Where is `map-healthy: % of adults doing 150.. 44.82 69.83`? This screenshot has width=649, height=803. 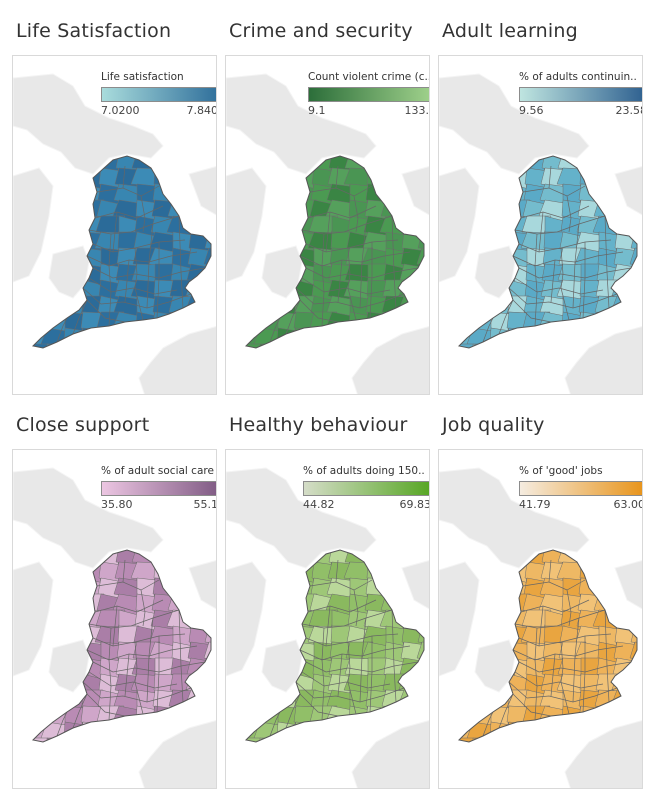
map-healthy: % of adults doing 150.. 44.82 69.83 is located at coordinates (327, 619).